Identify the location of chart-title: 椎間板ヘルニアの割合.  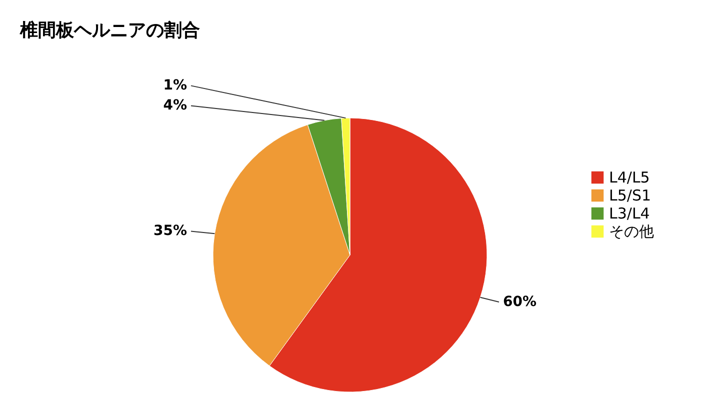
(109, 30).